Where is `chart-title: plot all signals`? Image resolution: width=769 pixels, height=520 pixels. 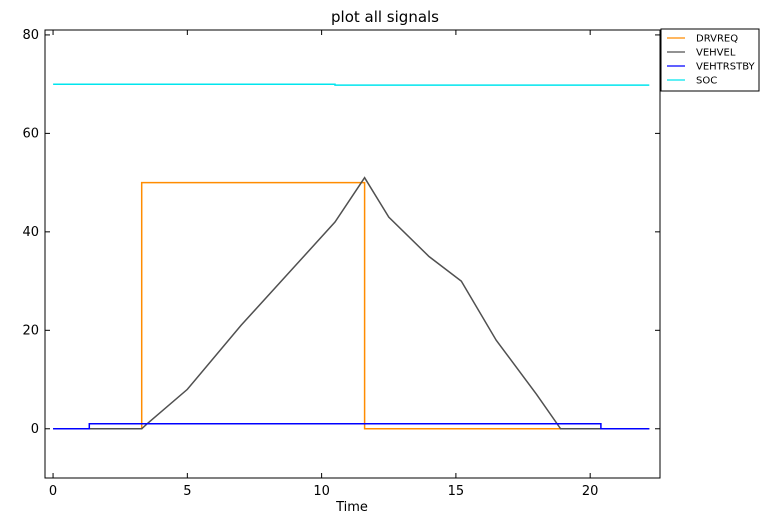
chart-title: plot all signals is located at coordinates (385, 17).